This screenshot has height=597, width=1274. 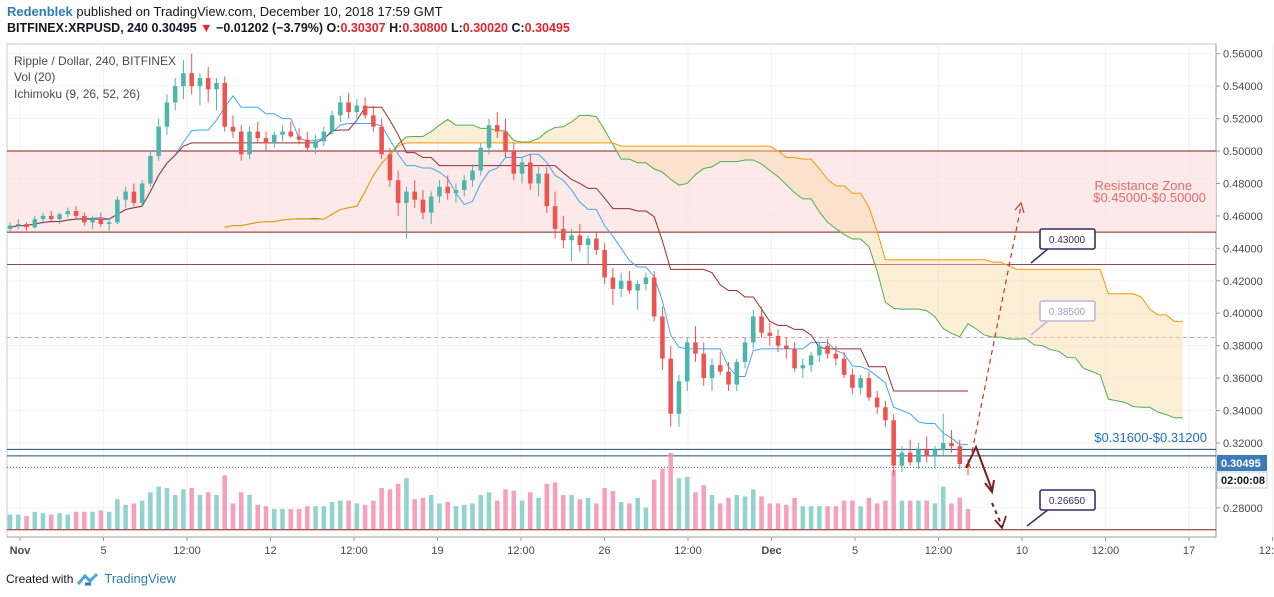 I want to click on support-zone-label: $0.31600-$0.31200, so click(x=1150, y=437).